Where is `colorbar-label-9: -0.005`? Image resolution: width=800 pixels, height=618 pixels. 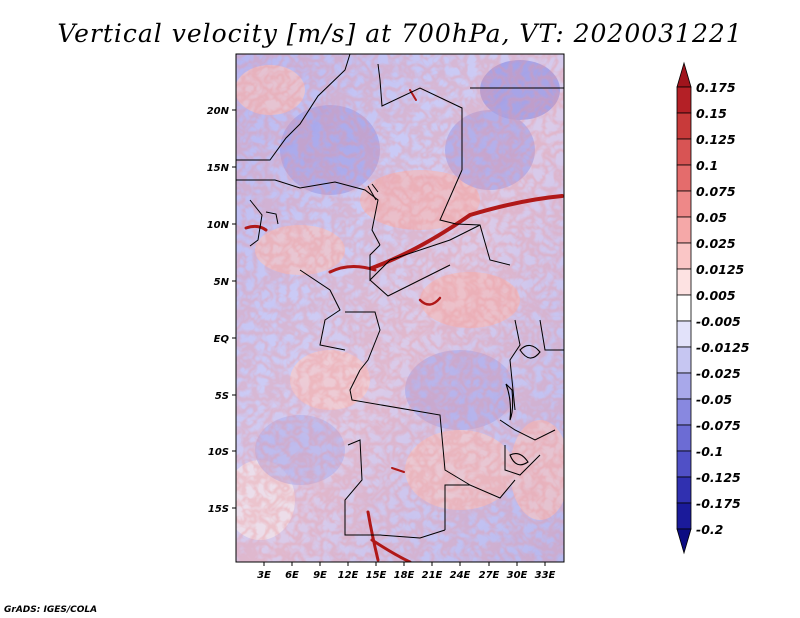
colorbar-label-9: -0.005 is located at coordinates (718, 321).